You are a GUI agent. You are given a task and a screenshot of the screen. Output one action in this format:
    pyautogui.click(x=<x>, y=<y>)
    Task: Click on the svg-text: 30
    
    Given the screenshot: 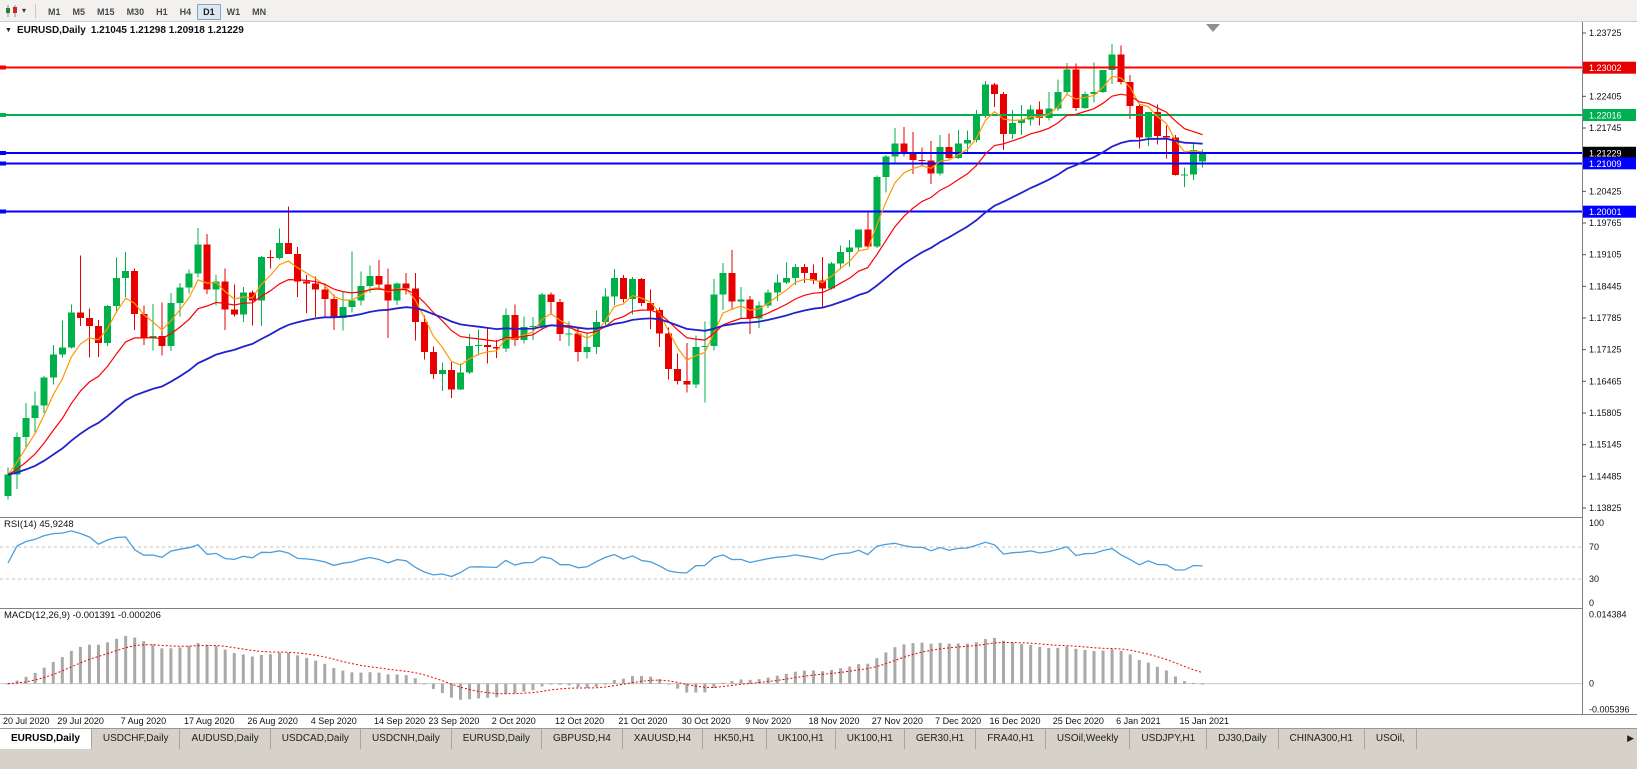 What is the action you would take?
    pyautogui.click(x=1594, y=579)
    